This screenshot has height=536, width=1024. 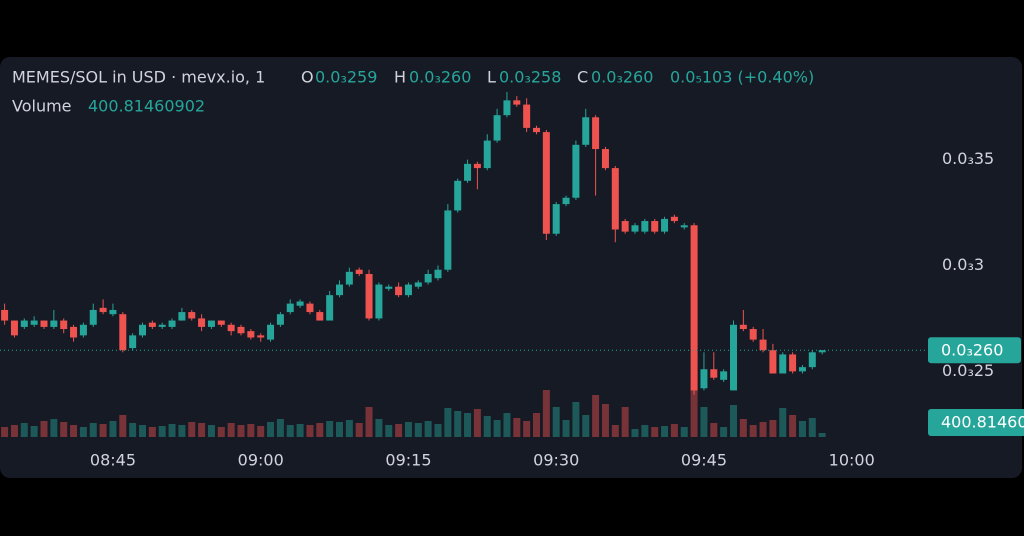 I want to click on open-key: O, so click(x=307, y=77).